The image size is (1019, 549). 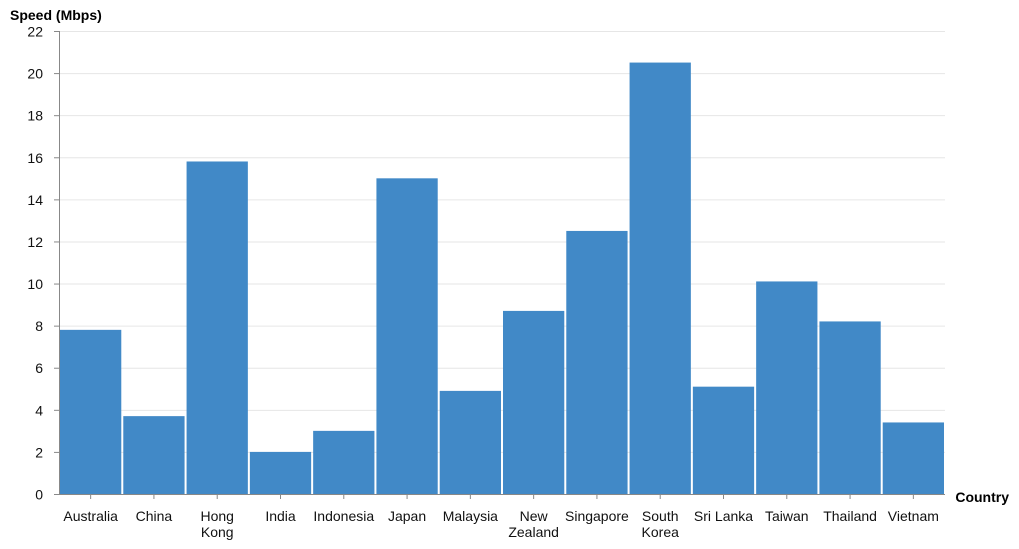 What do you see at coordinates (39, 326) in the screenshot?
I see `y-tick-label: 8` at bounding box center [39, 326].